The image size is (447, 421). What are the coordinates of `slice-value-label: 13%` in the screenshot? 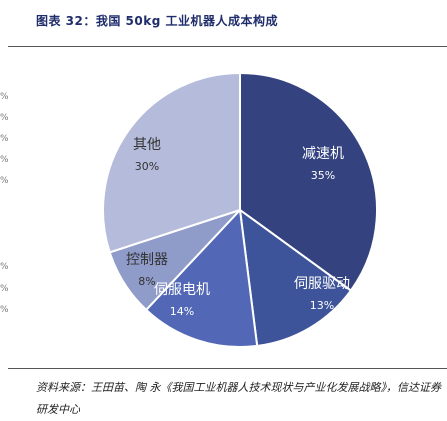 It's located at (322, 305).